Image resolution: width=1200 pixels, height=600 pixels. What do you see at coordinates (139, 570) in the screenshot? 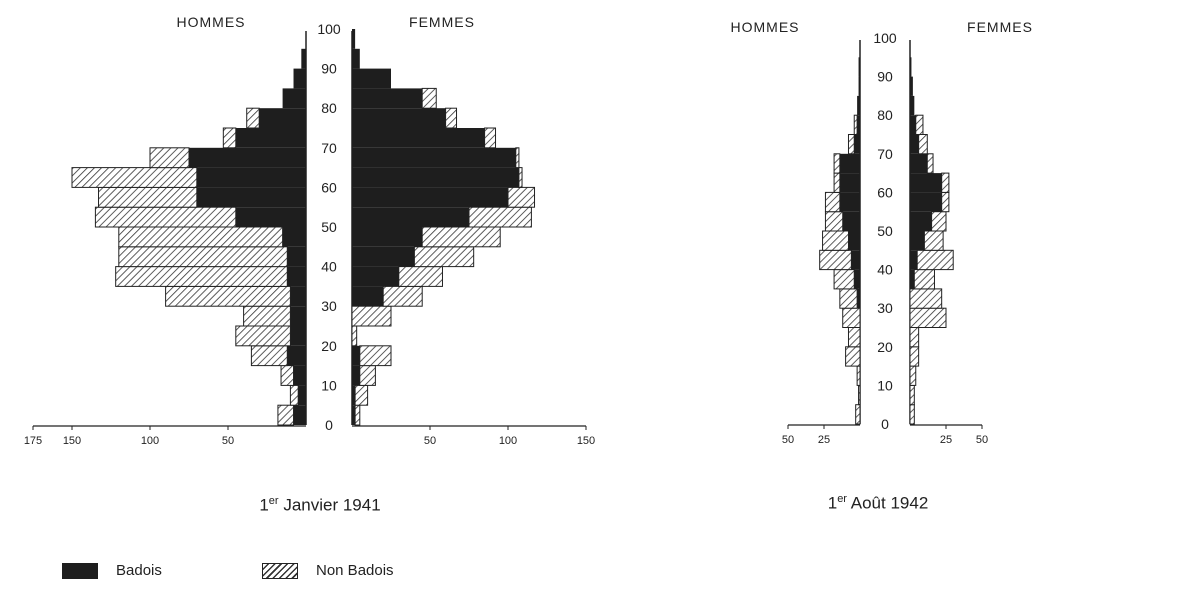
I see `legend-label-badois: Badois` at bounding box center [139, 570].